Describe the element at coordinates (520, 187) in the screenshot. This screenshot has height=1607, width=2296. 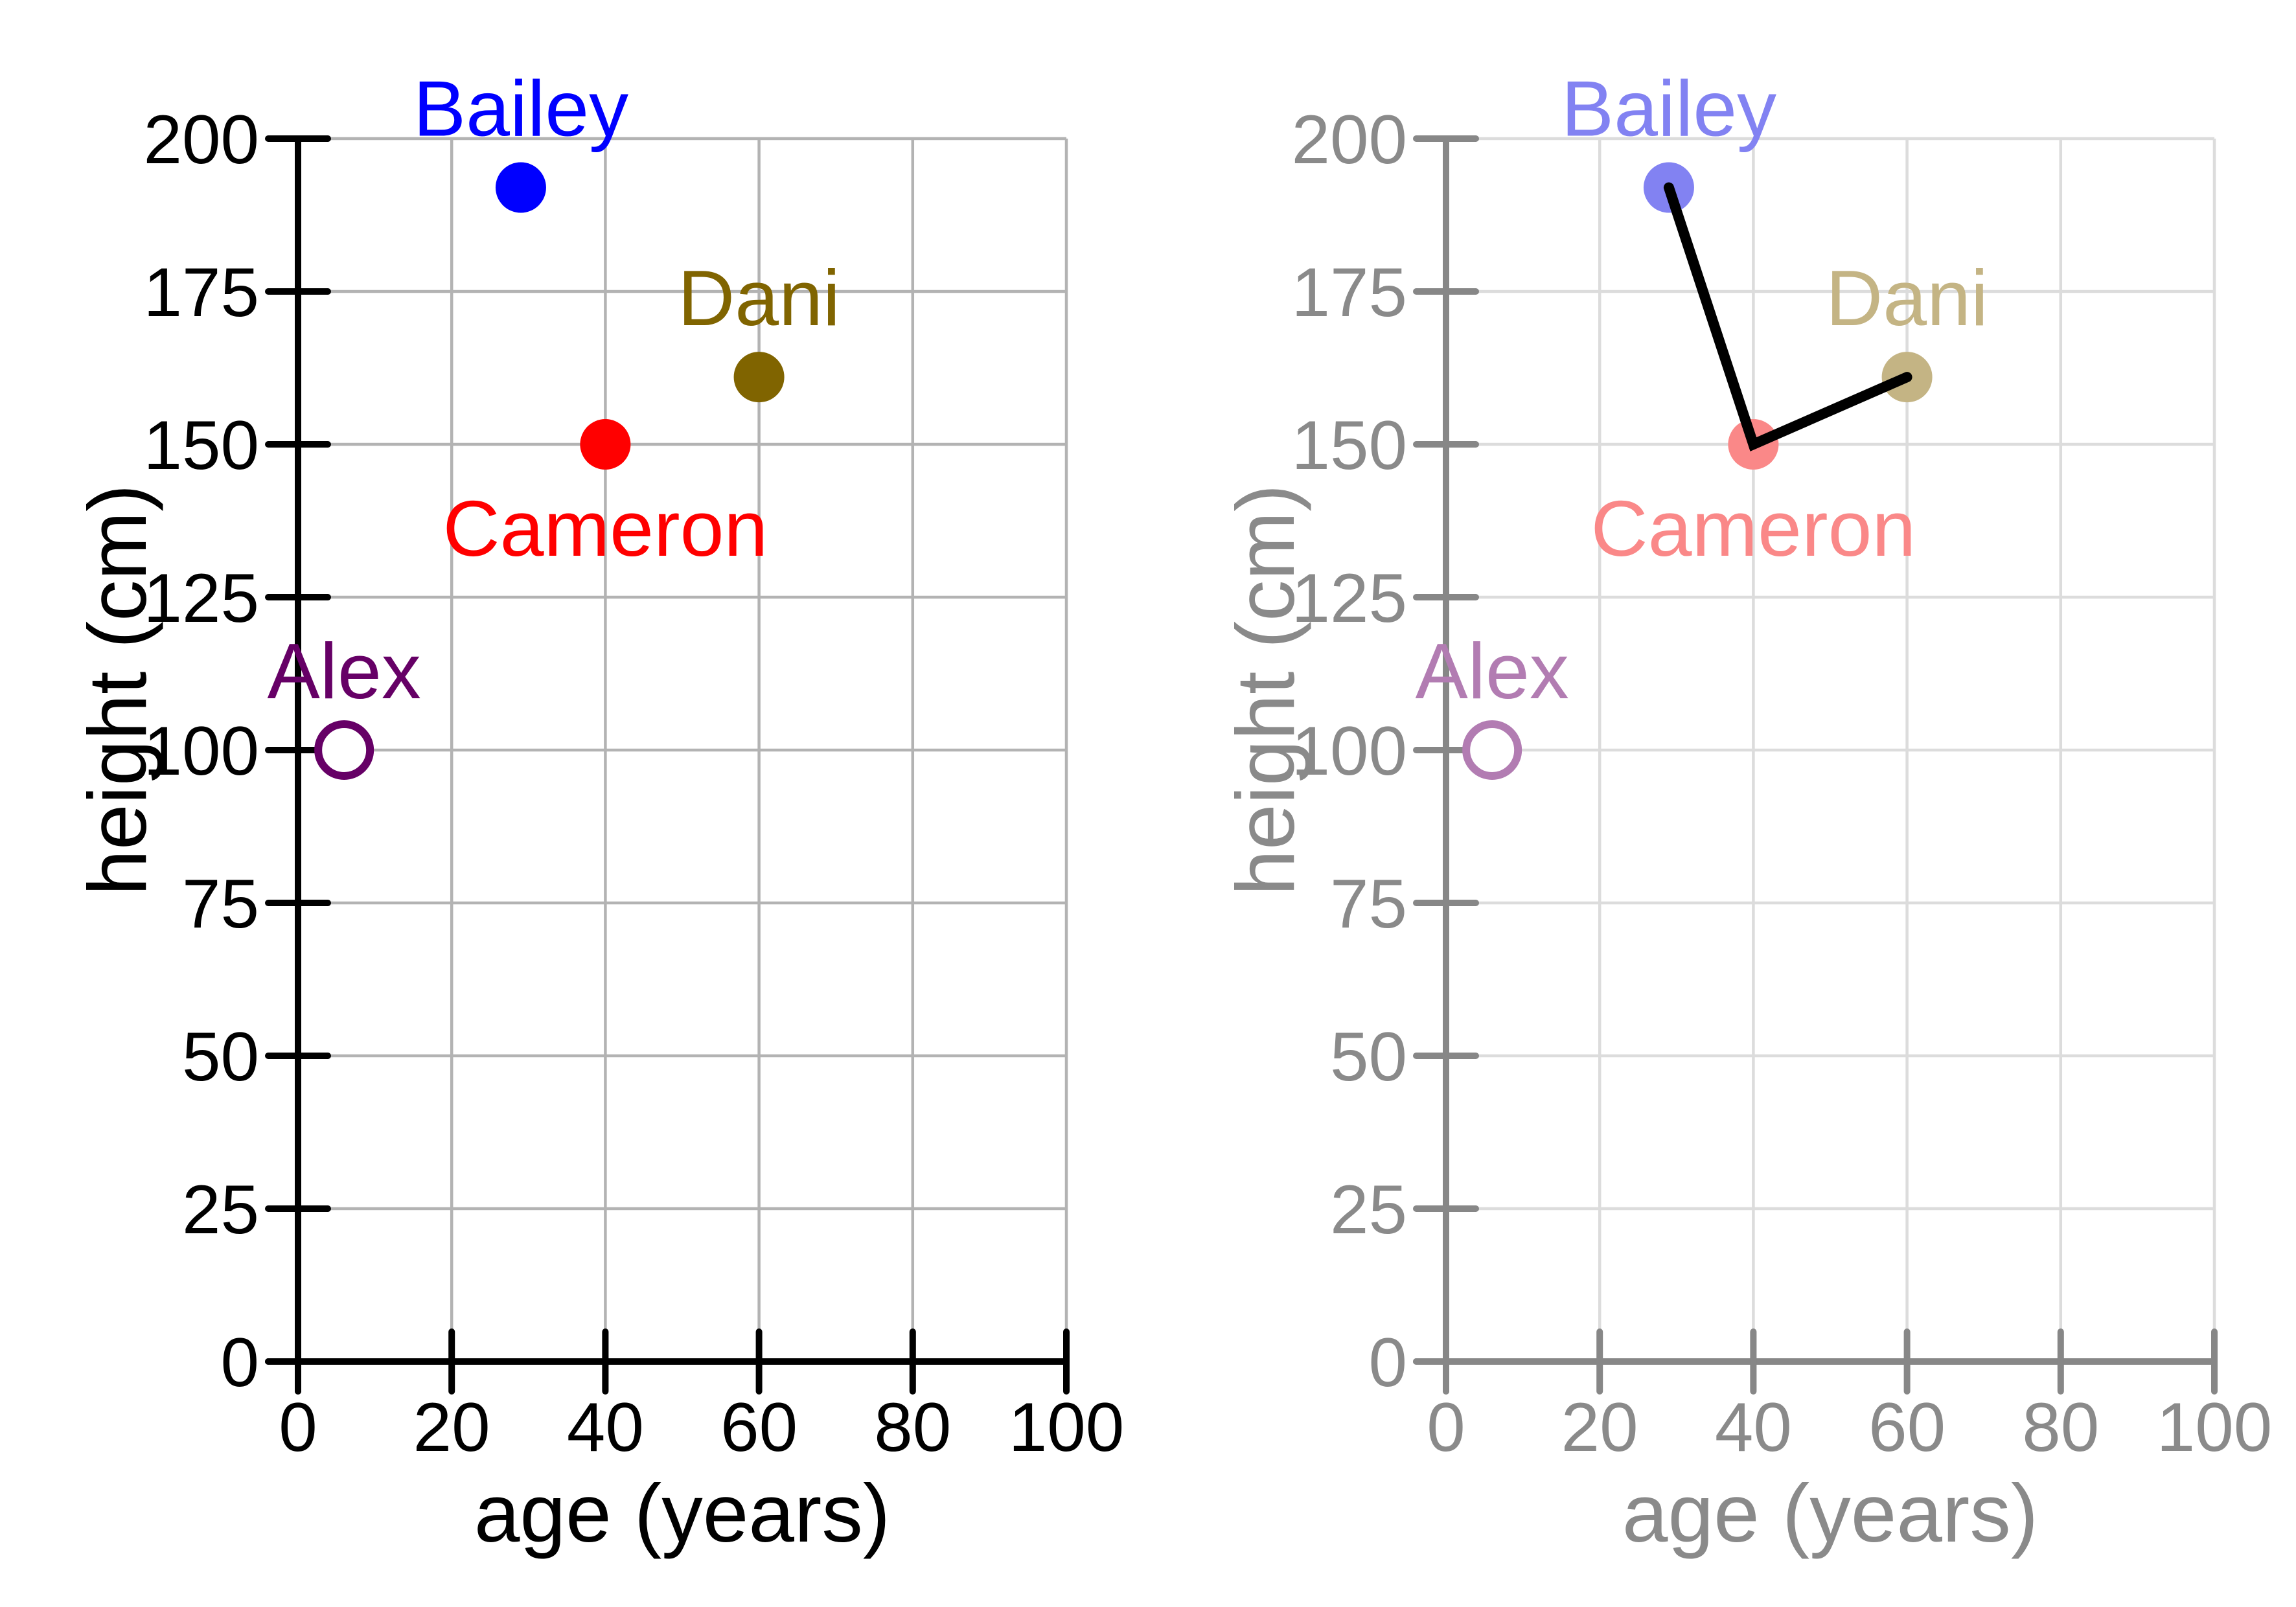
I see `point-bailey` at that location.